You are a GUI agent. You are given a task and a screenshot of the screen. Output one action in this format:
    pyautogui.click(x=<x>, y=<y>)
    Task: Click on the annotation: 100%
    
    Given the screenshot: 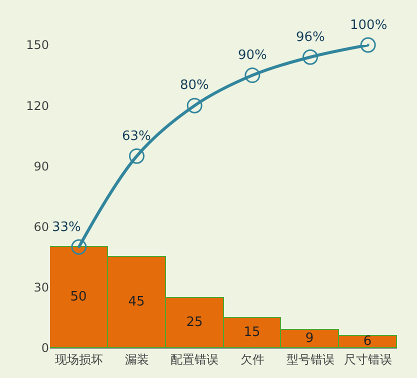 What is the action you would take?
    pyautogui.click(x=369, y=25)
    